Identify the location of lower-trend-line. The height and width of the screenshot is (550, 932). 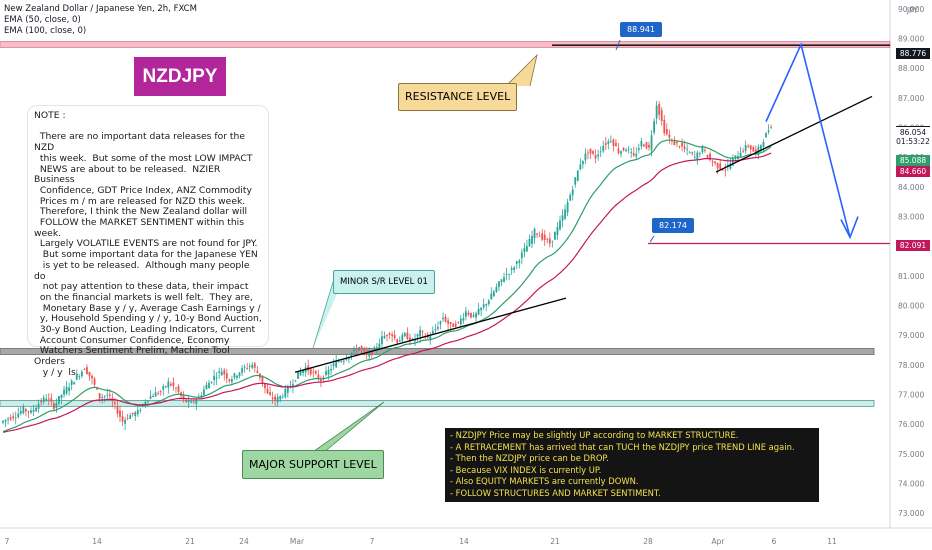
(430, 335).